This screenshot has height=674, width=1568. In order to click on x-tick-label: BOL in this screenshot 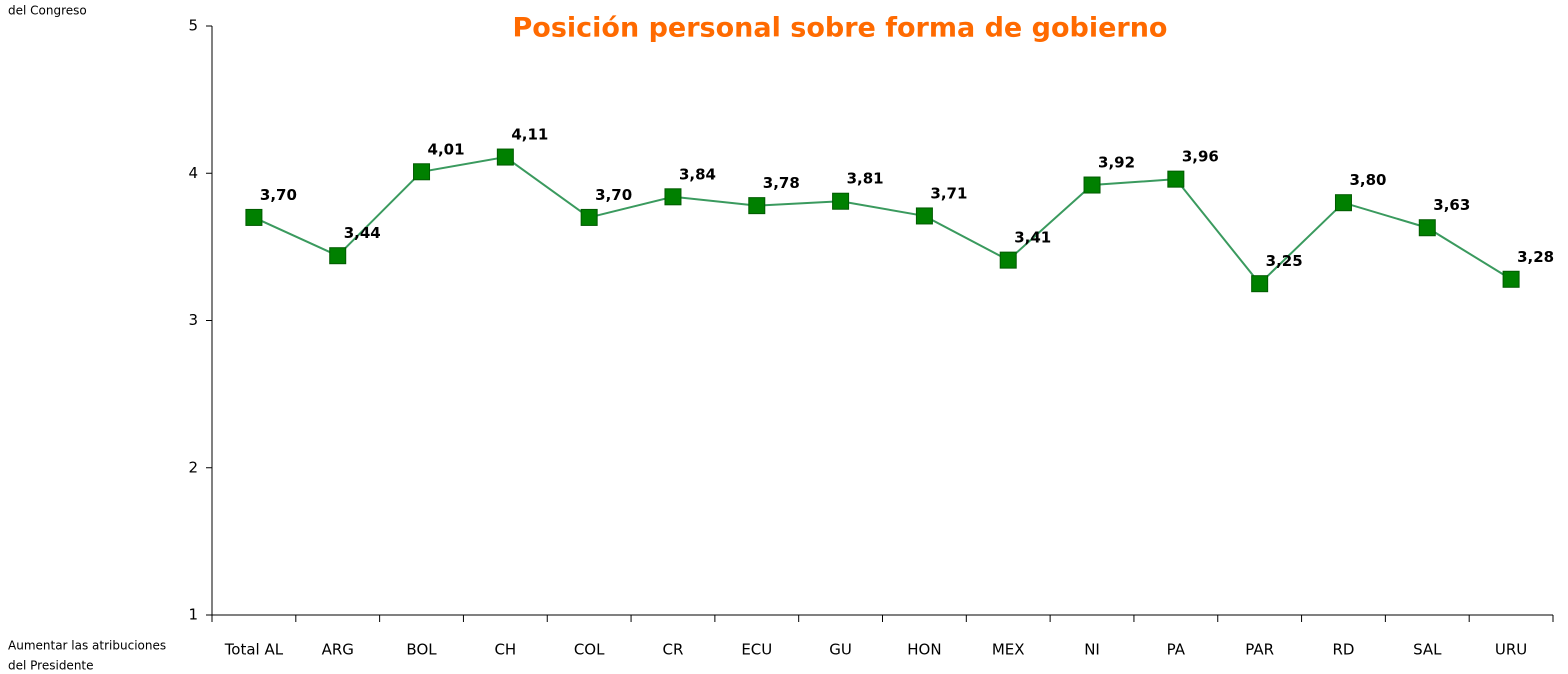, I will do `click(421, 650)`.